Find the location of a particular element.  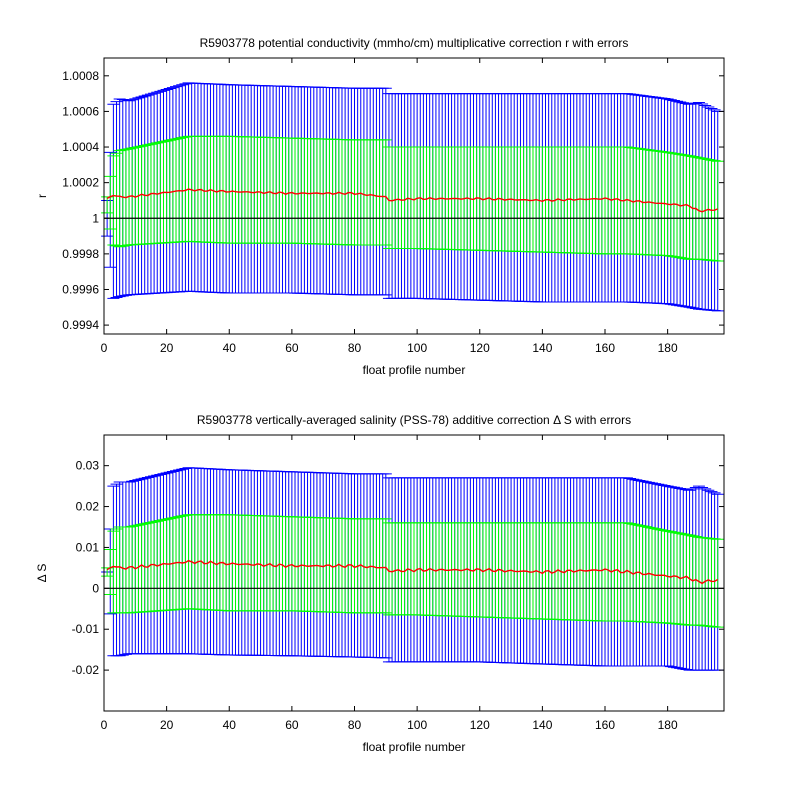

panel-1-x-tick-label: 60 is located at coordinates (292, 348).